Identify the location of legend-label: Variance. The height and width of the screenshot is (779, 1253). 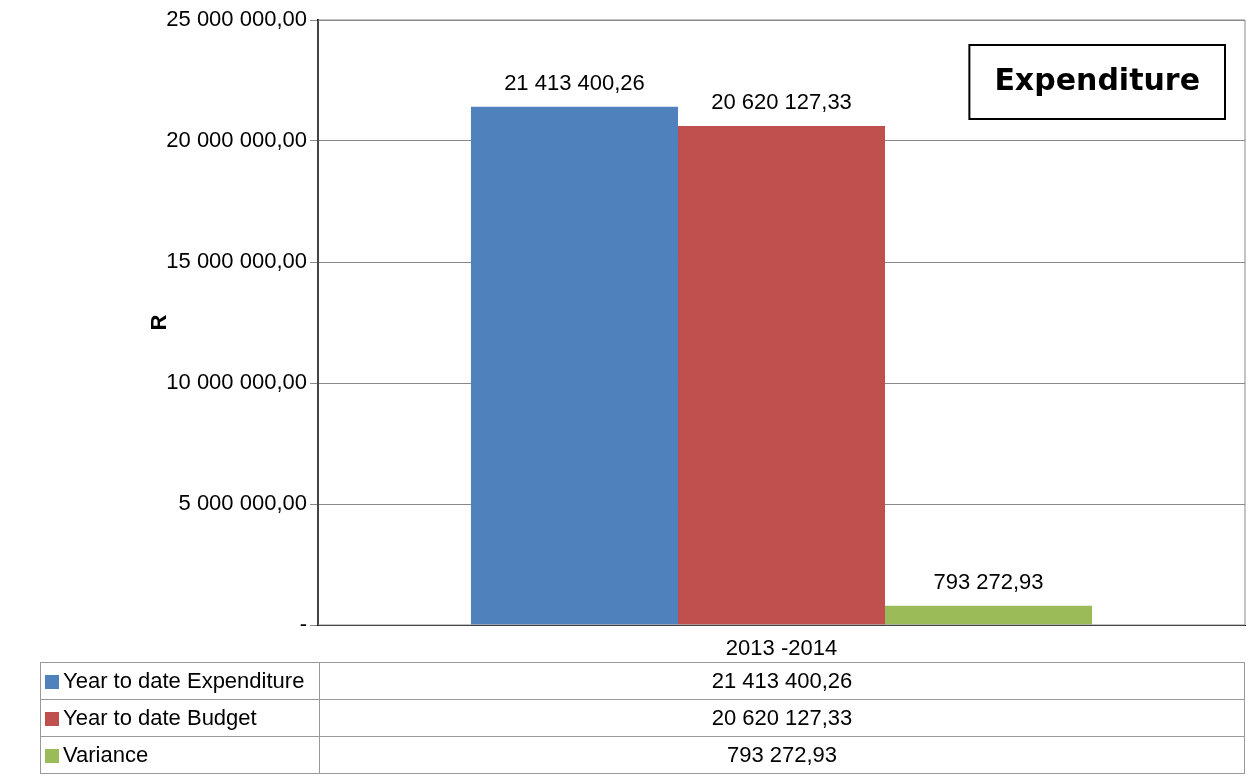
(180, 755).